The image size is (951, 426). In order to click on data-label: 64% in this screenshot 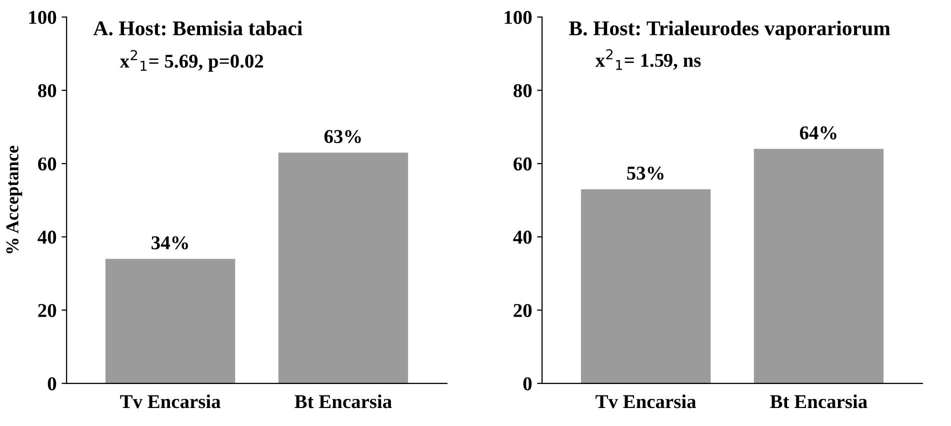, I will do `click(818, 133)`.